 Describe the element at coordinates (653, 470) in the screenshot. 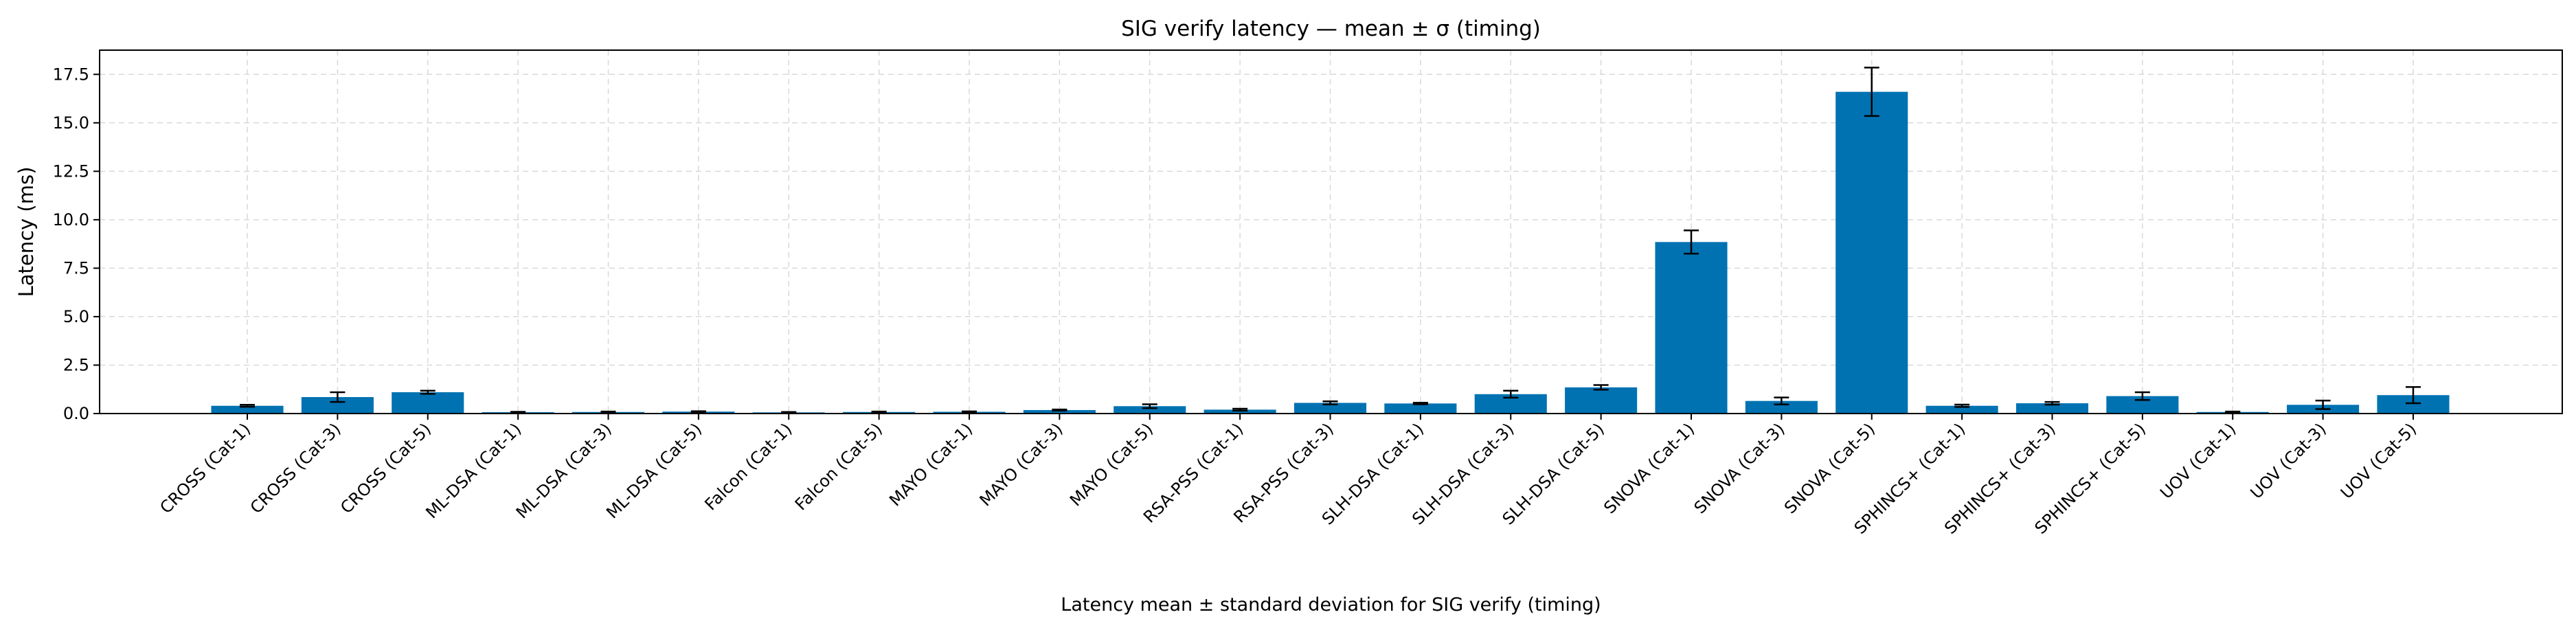

I see `x-tick-label: ML-DSA (Cat-5)` at that location.